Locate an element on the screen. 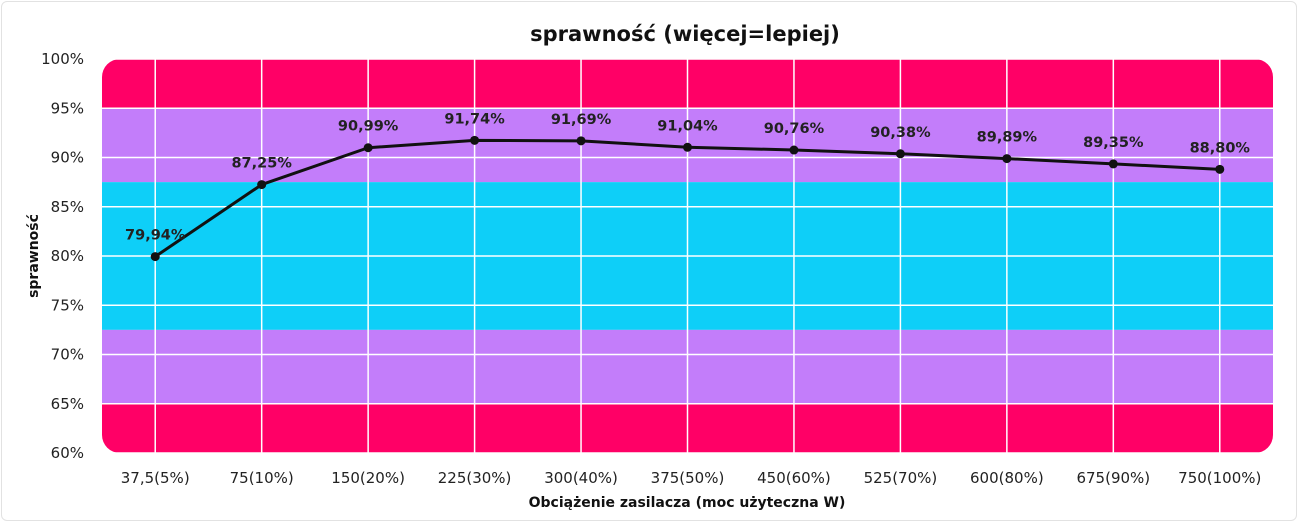 The width and height of the screenshot is (1300, 524). x-tick-label: 675(90%) is located at coordinates (1113, 478).